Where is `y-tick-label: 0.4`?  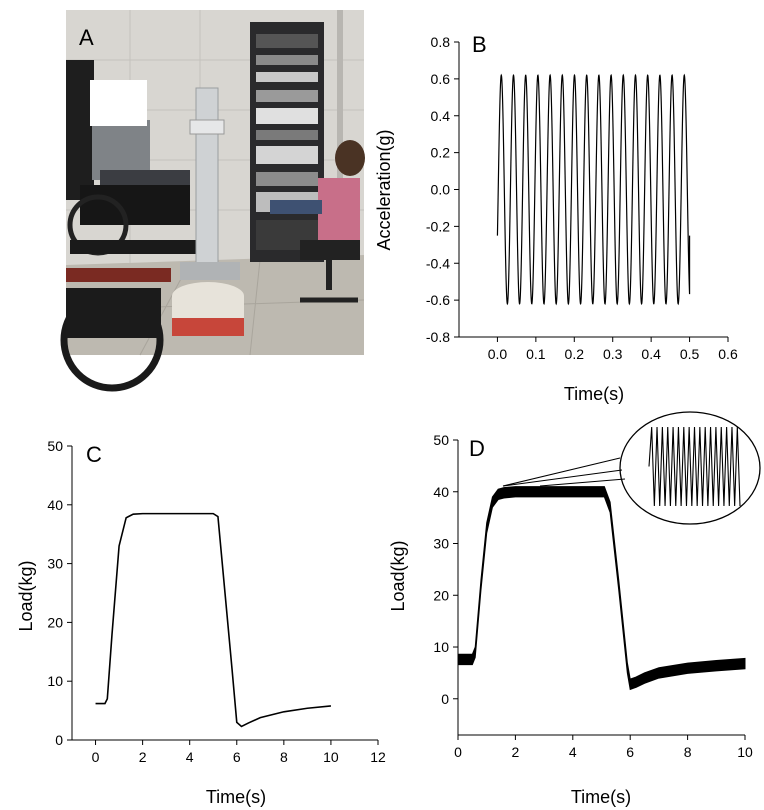 y-tick-label: 0.4 is located at coordinates (441, 116).